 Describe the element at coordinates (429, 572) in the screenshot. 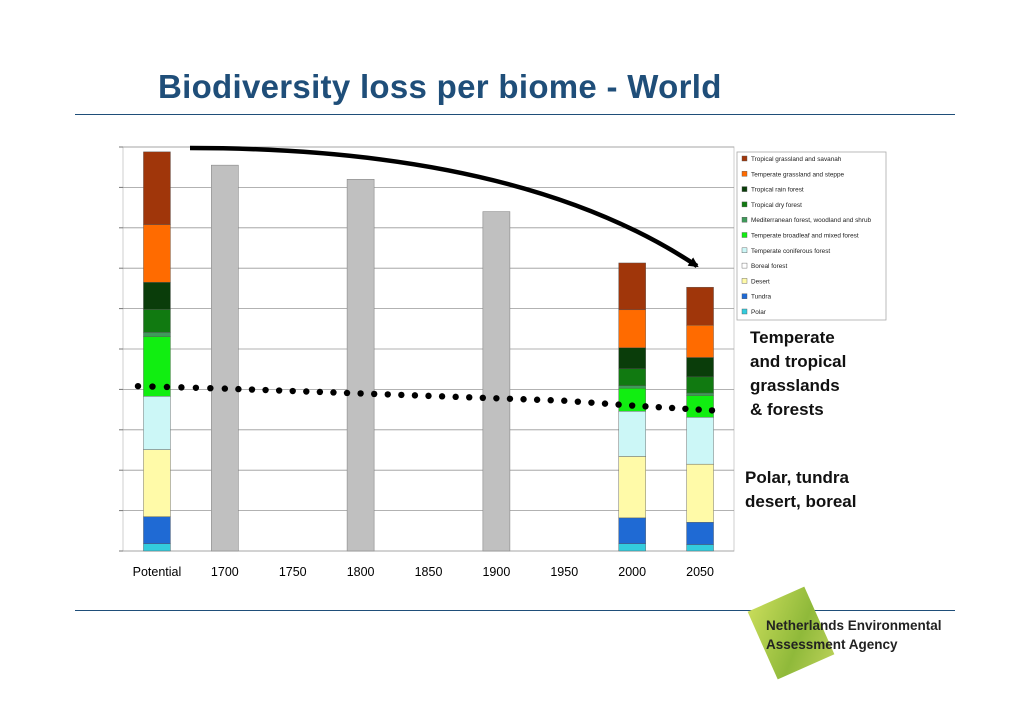

I see `x-tick-label: 1850` at that location.